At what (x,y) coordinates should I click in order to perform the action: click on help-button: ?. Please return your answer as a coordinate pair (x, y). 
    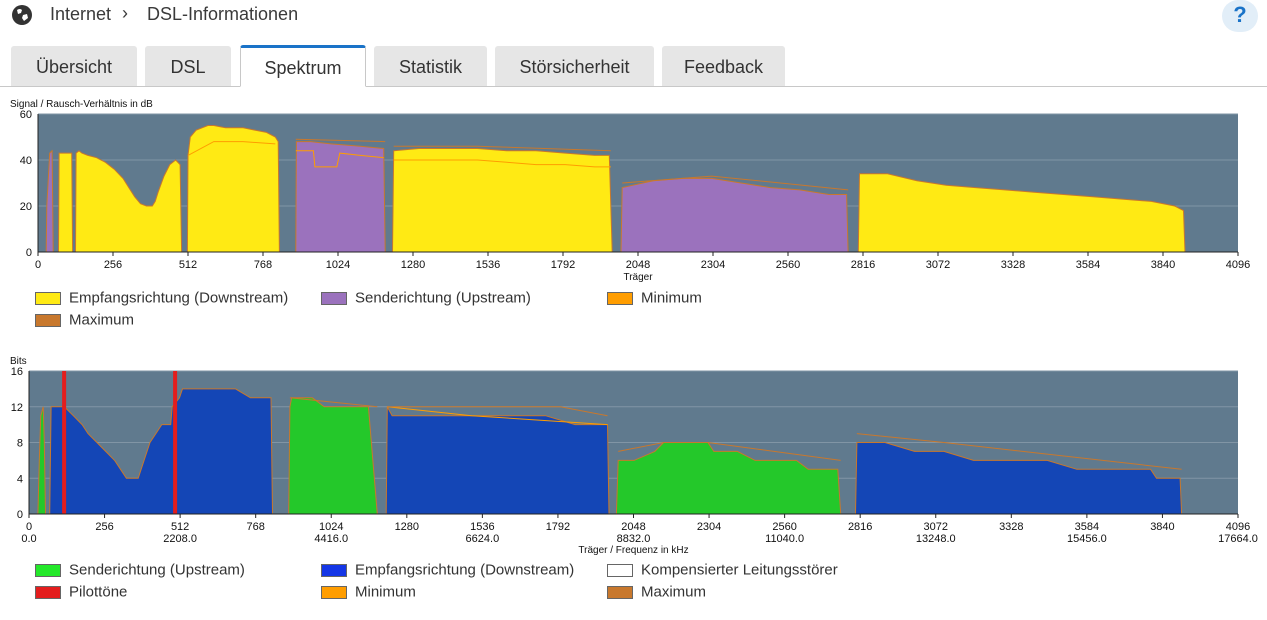
    Looking at the image, I should click on (1240, 16).